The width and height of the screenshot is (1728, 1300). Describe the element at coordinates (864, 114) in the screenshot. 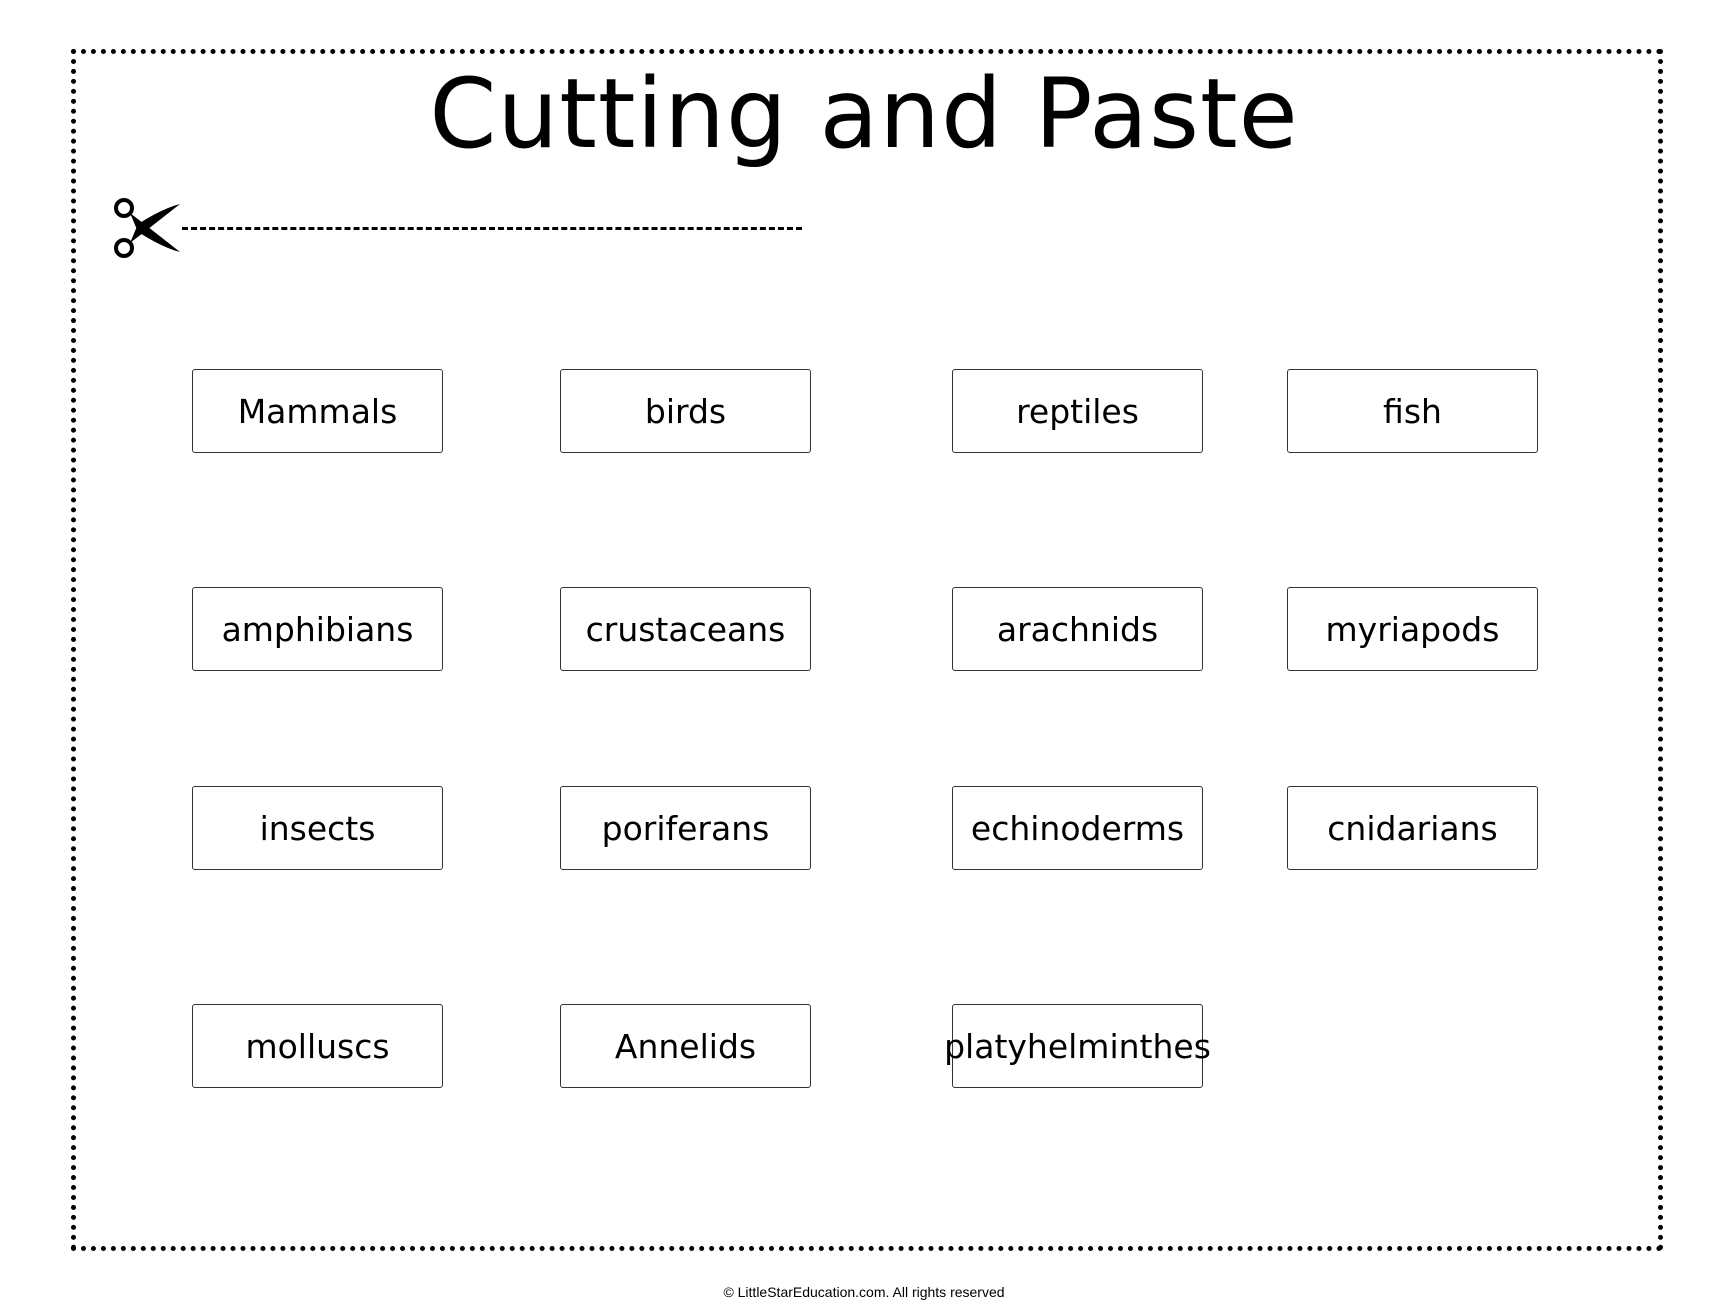

I see `page-title: Cutting and Paste` at that location.